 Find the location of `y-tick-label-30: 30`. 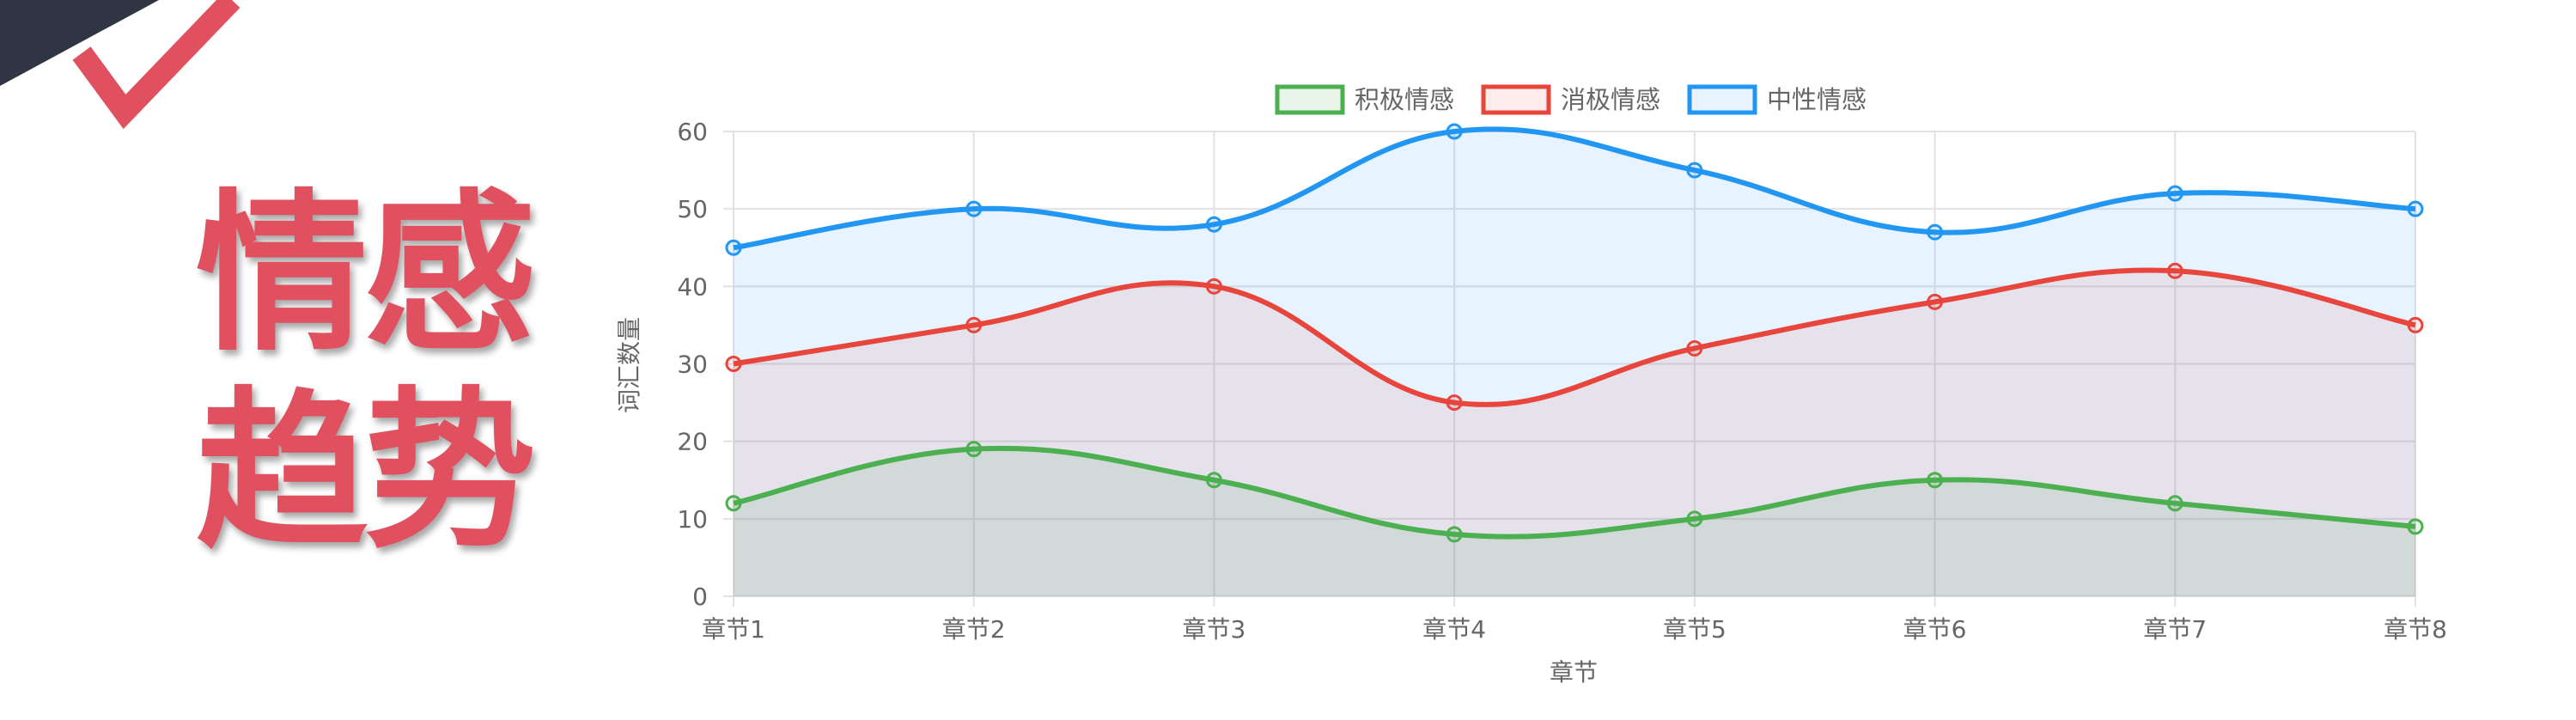

y-tick-label-30: 30 is located at coordinates (692, 365).